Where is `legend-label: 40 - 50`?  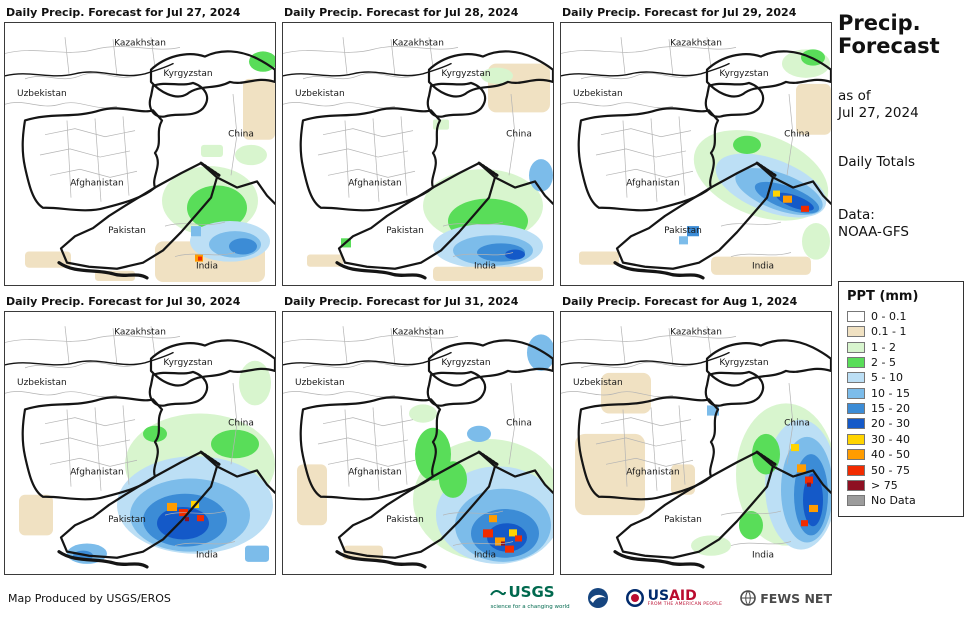
legend-label: 40 - 50 is located at coordinates (890, 455).